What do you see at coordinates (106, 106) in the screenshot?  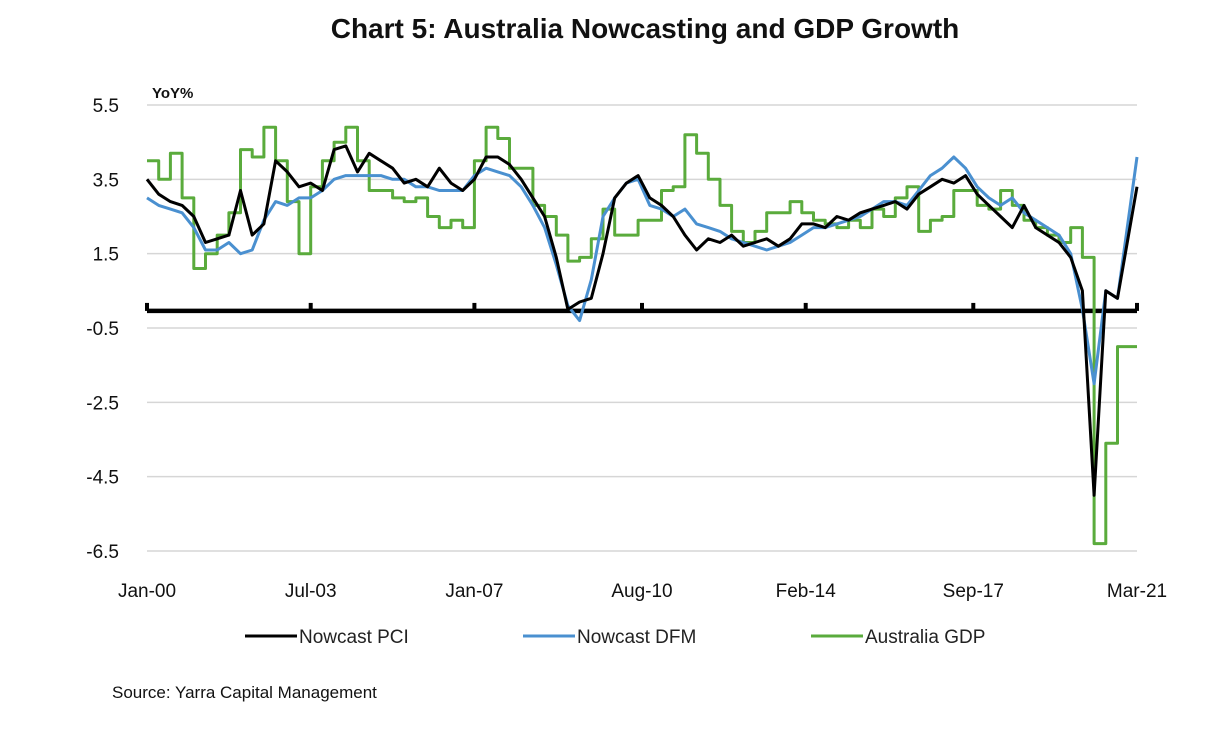 I see `y-tick-label: 5.5` at bounding box center [106, 106].